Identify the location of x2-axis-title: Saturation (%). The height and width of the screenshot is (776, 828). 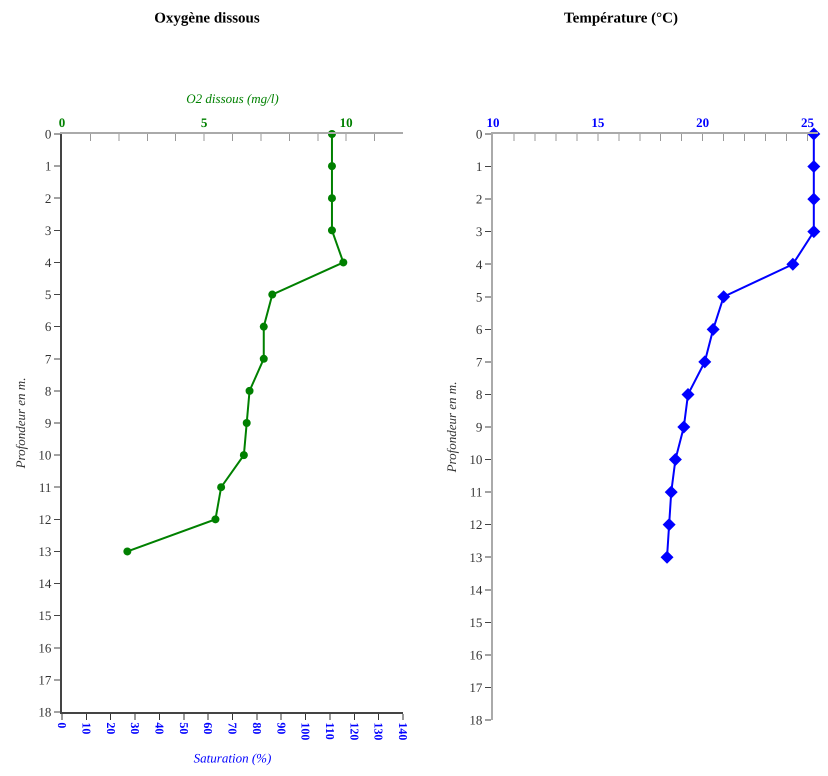
(233, 758).